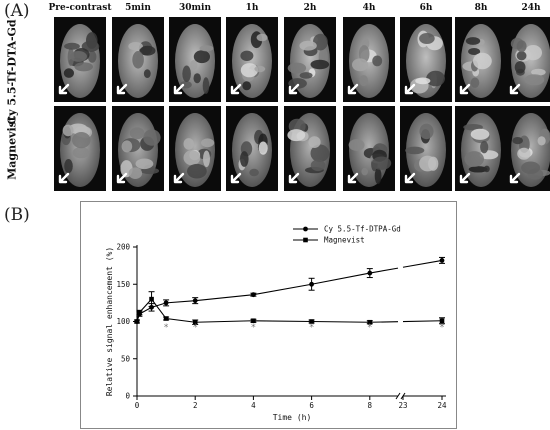 The image size is (550, 430). I want to click on axis-break-mark, so click(398, 396).